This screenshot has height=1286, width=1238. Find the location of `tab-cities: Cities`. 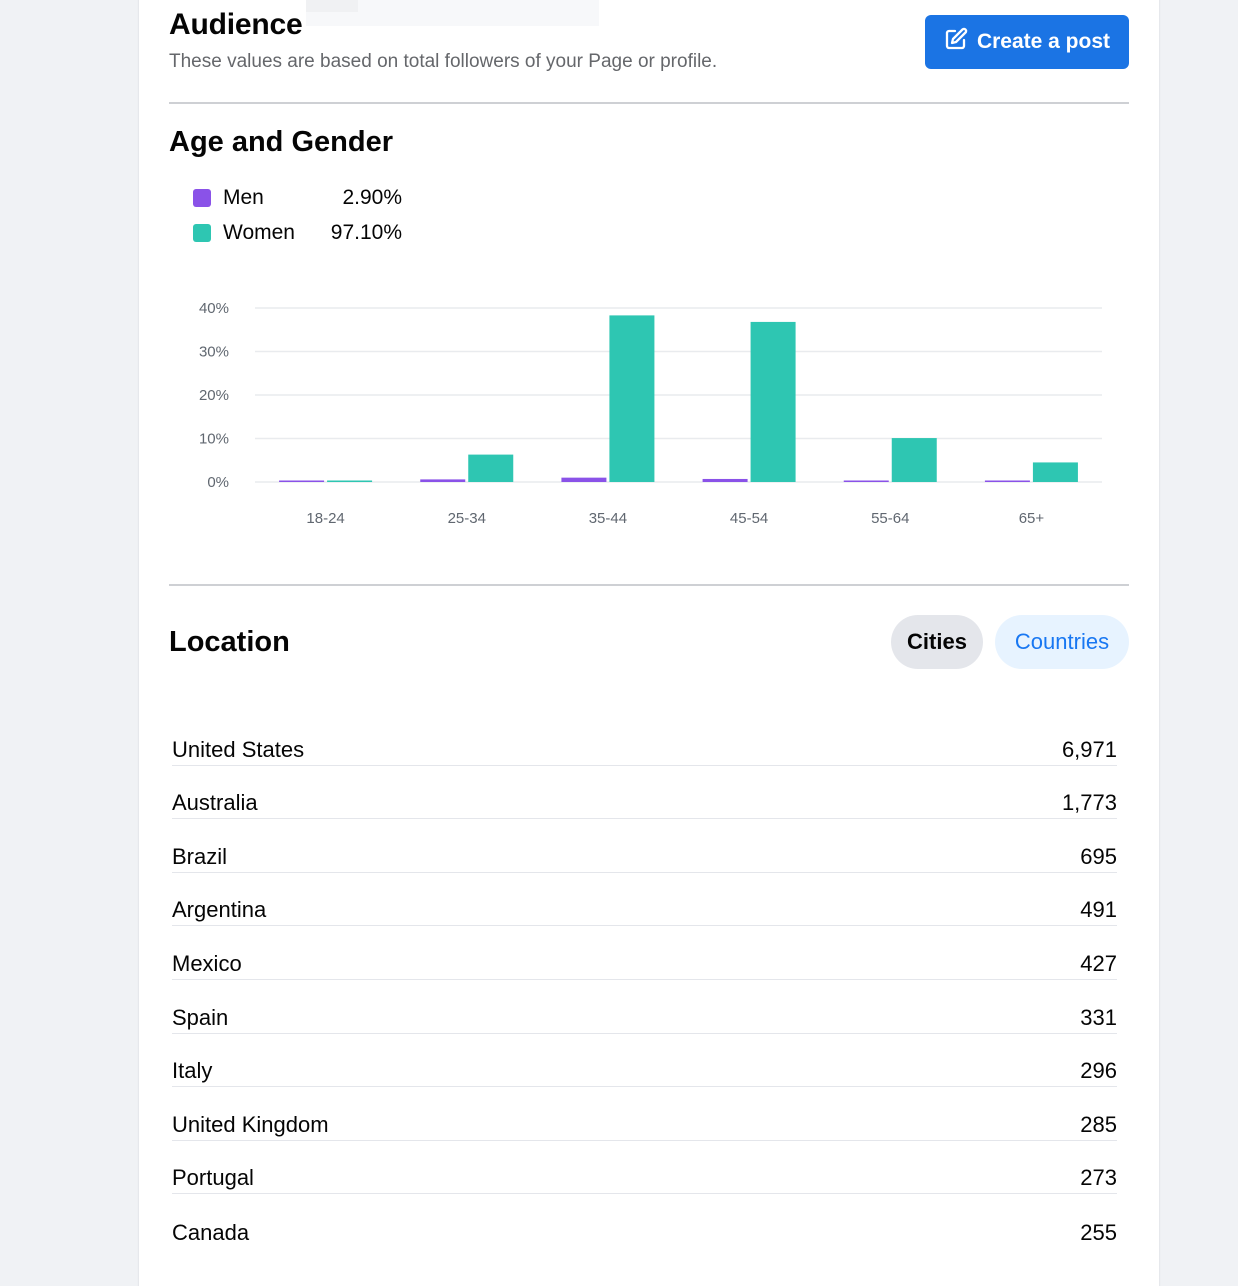

tab-cities: Cities is located at coordinates (937, 642).